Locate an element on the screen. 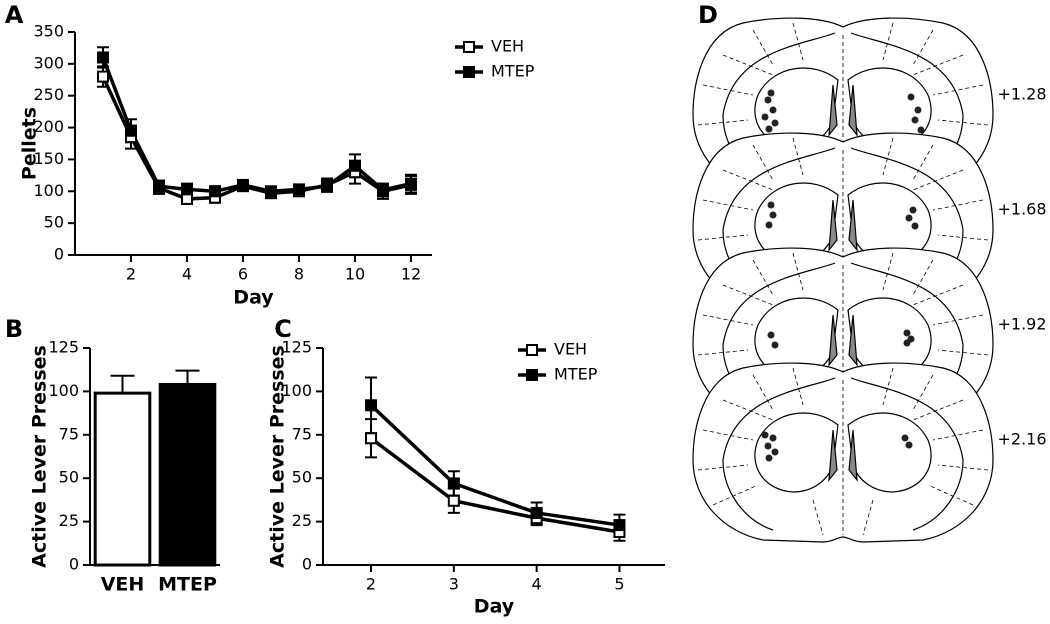 Image resolution: width=1050 pixels, height=624 pixels. x-tick-label: MTEP is located at coordinates (187, 585).